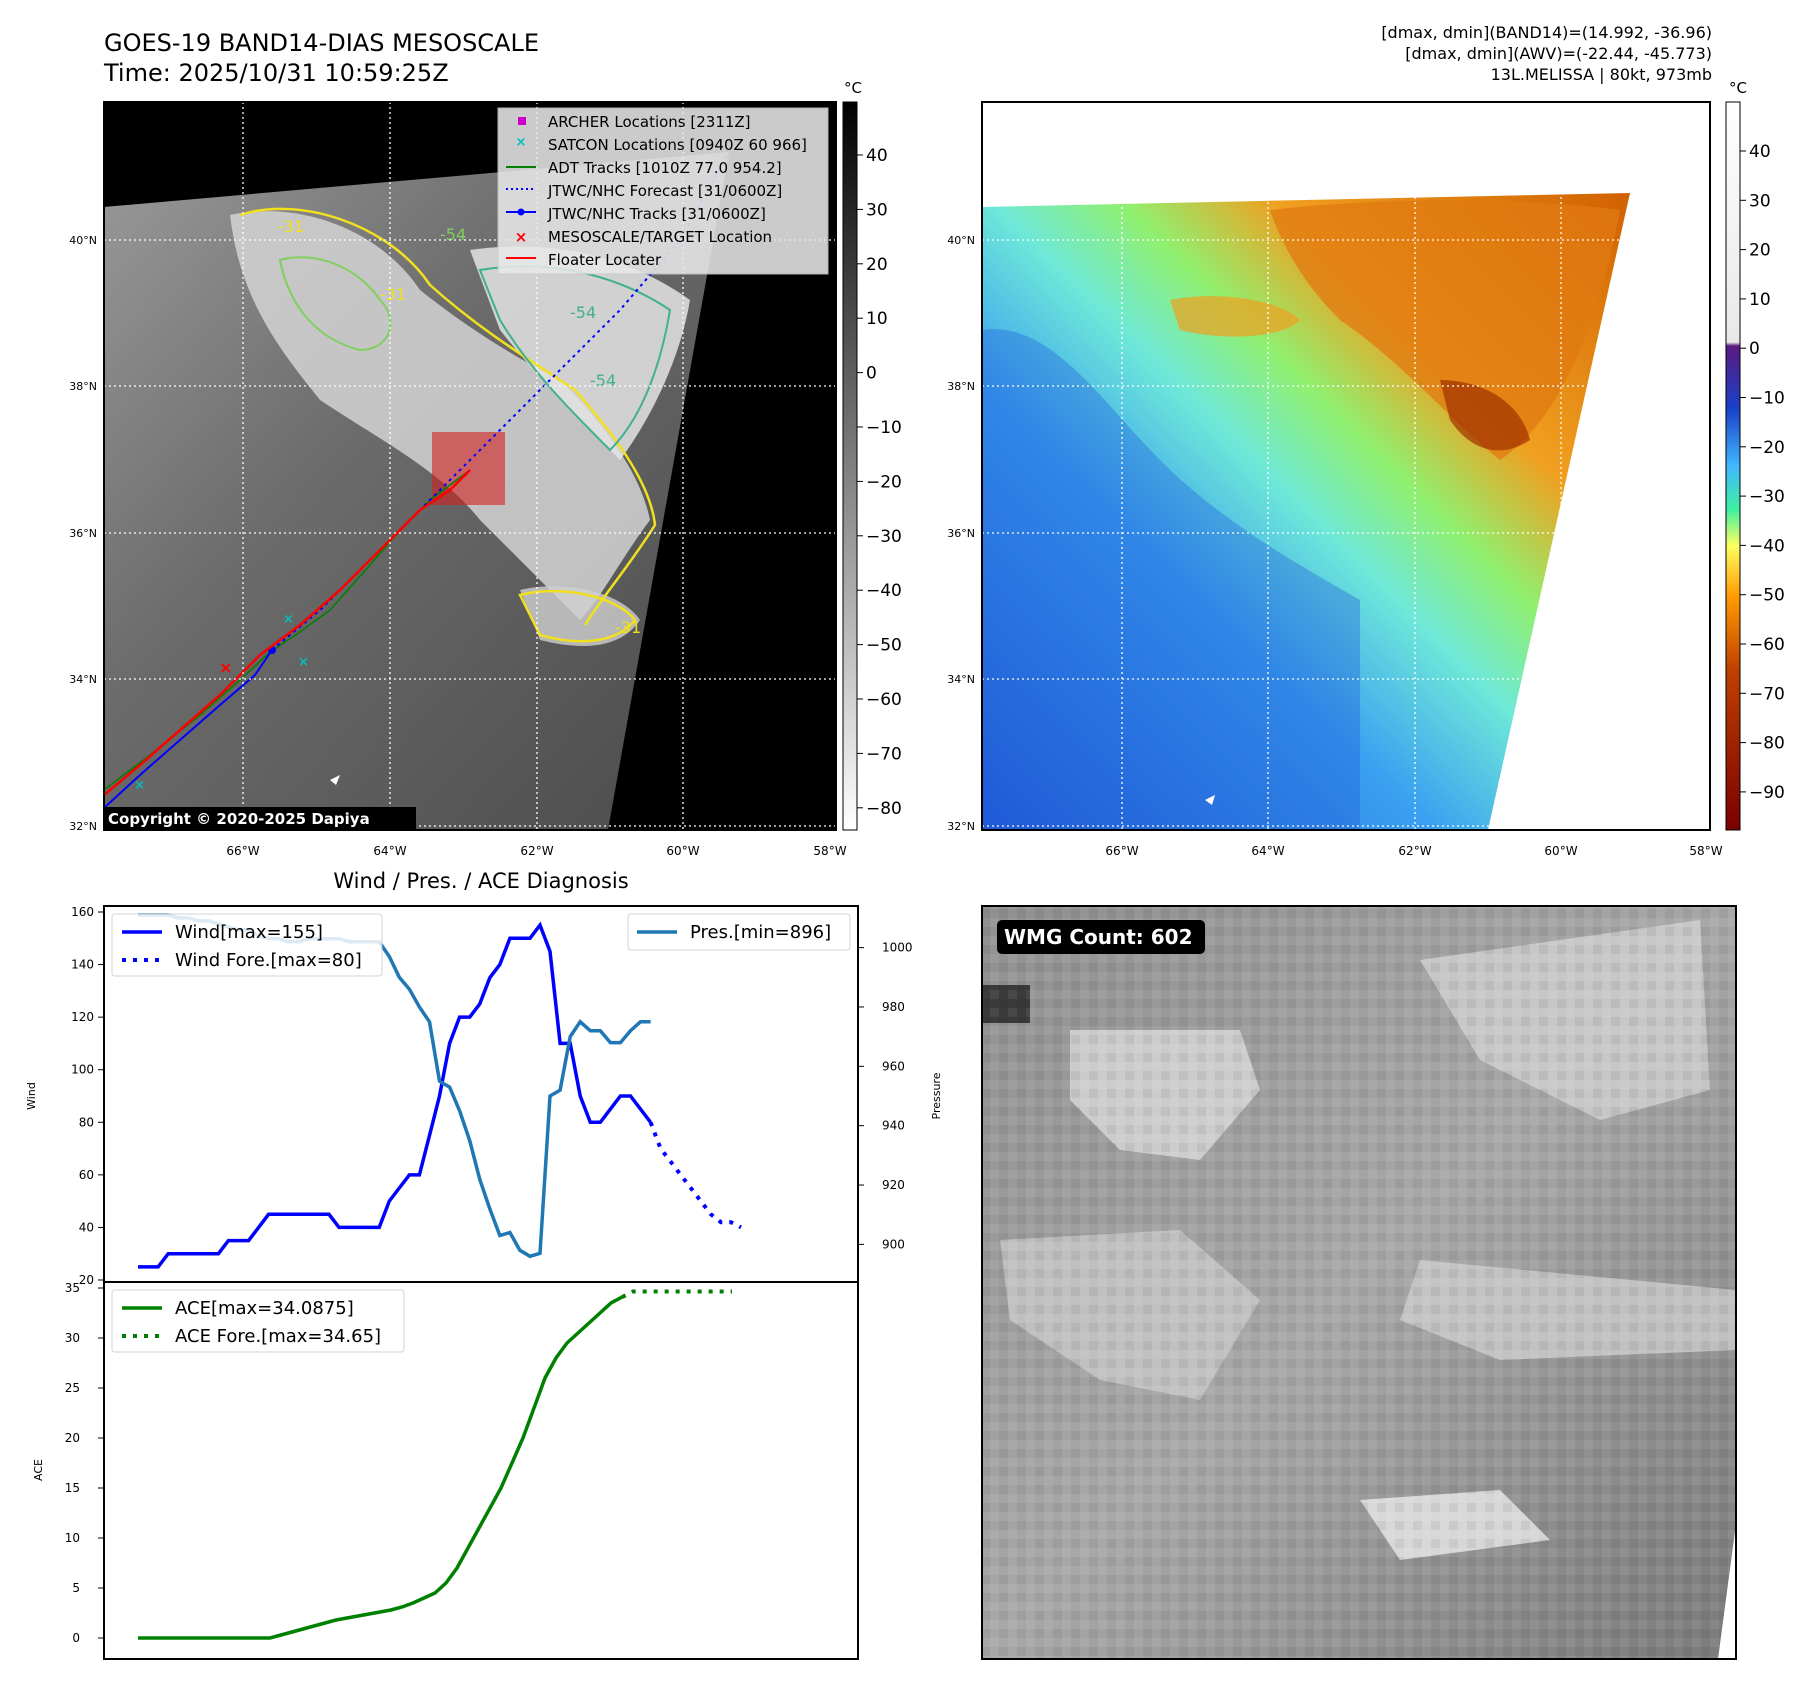 This screenshot has height=1690, width=1797. What do you see at coordinates (605, 260) in the screenshot?
I see `legend-label-floater: Floater Locater` at bounding box center [605, 260].